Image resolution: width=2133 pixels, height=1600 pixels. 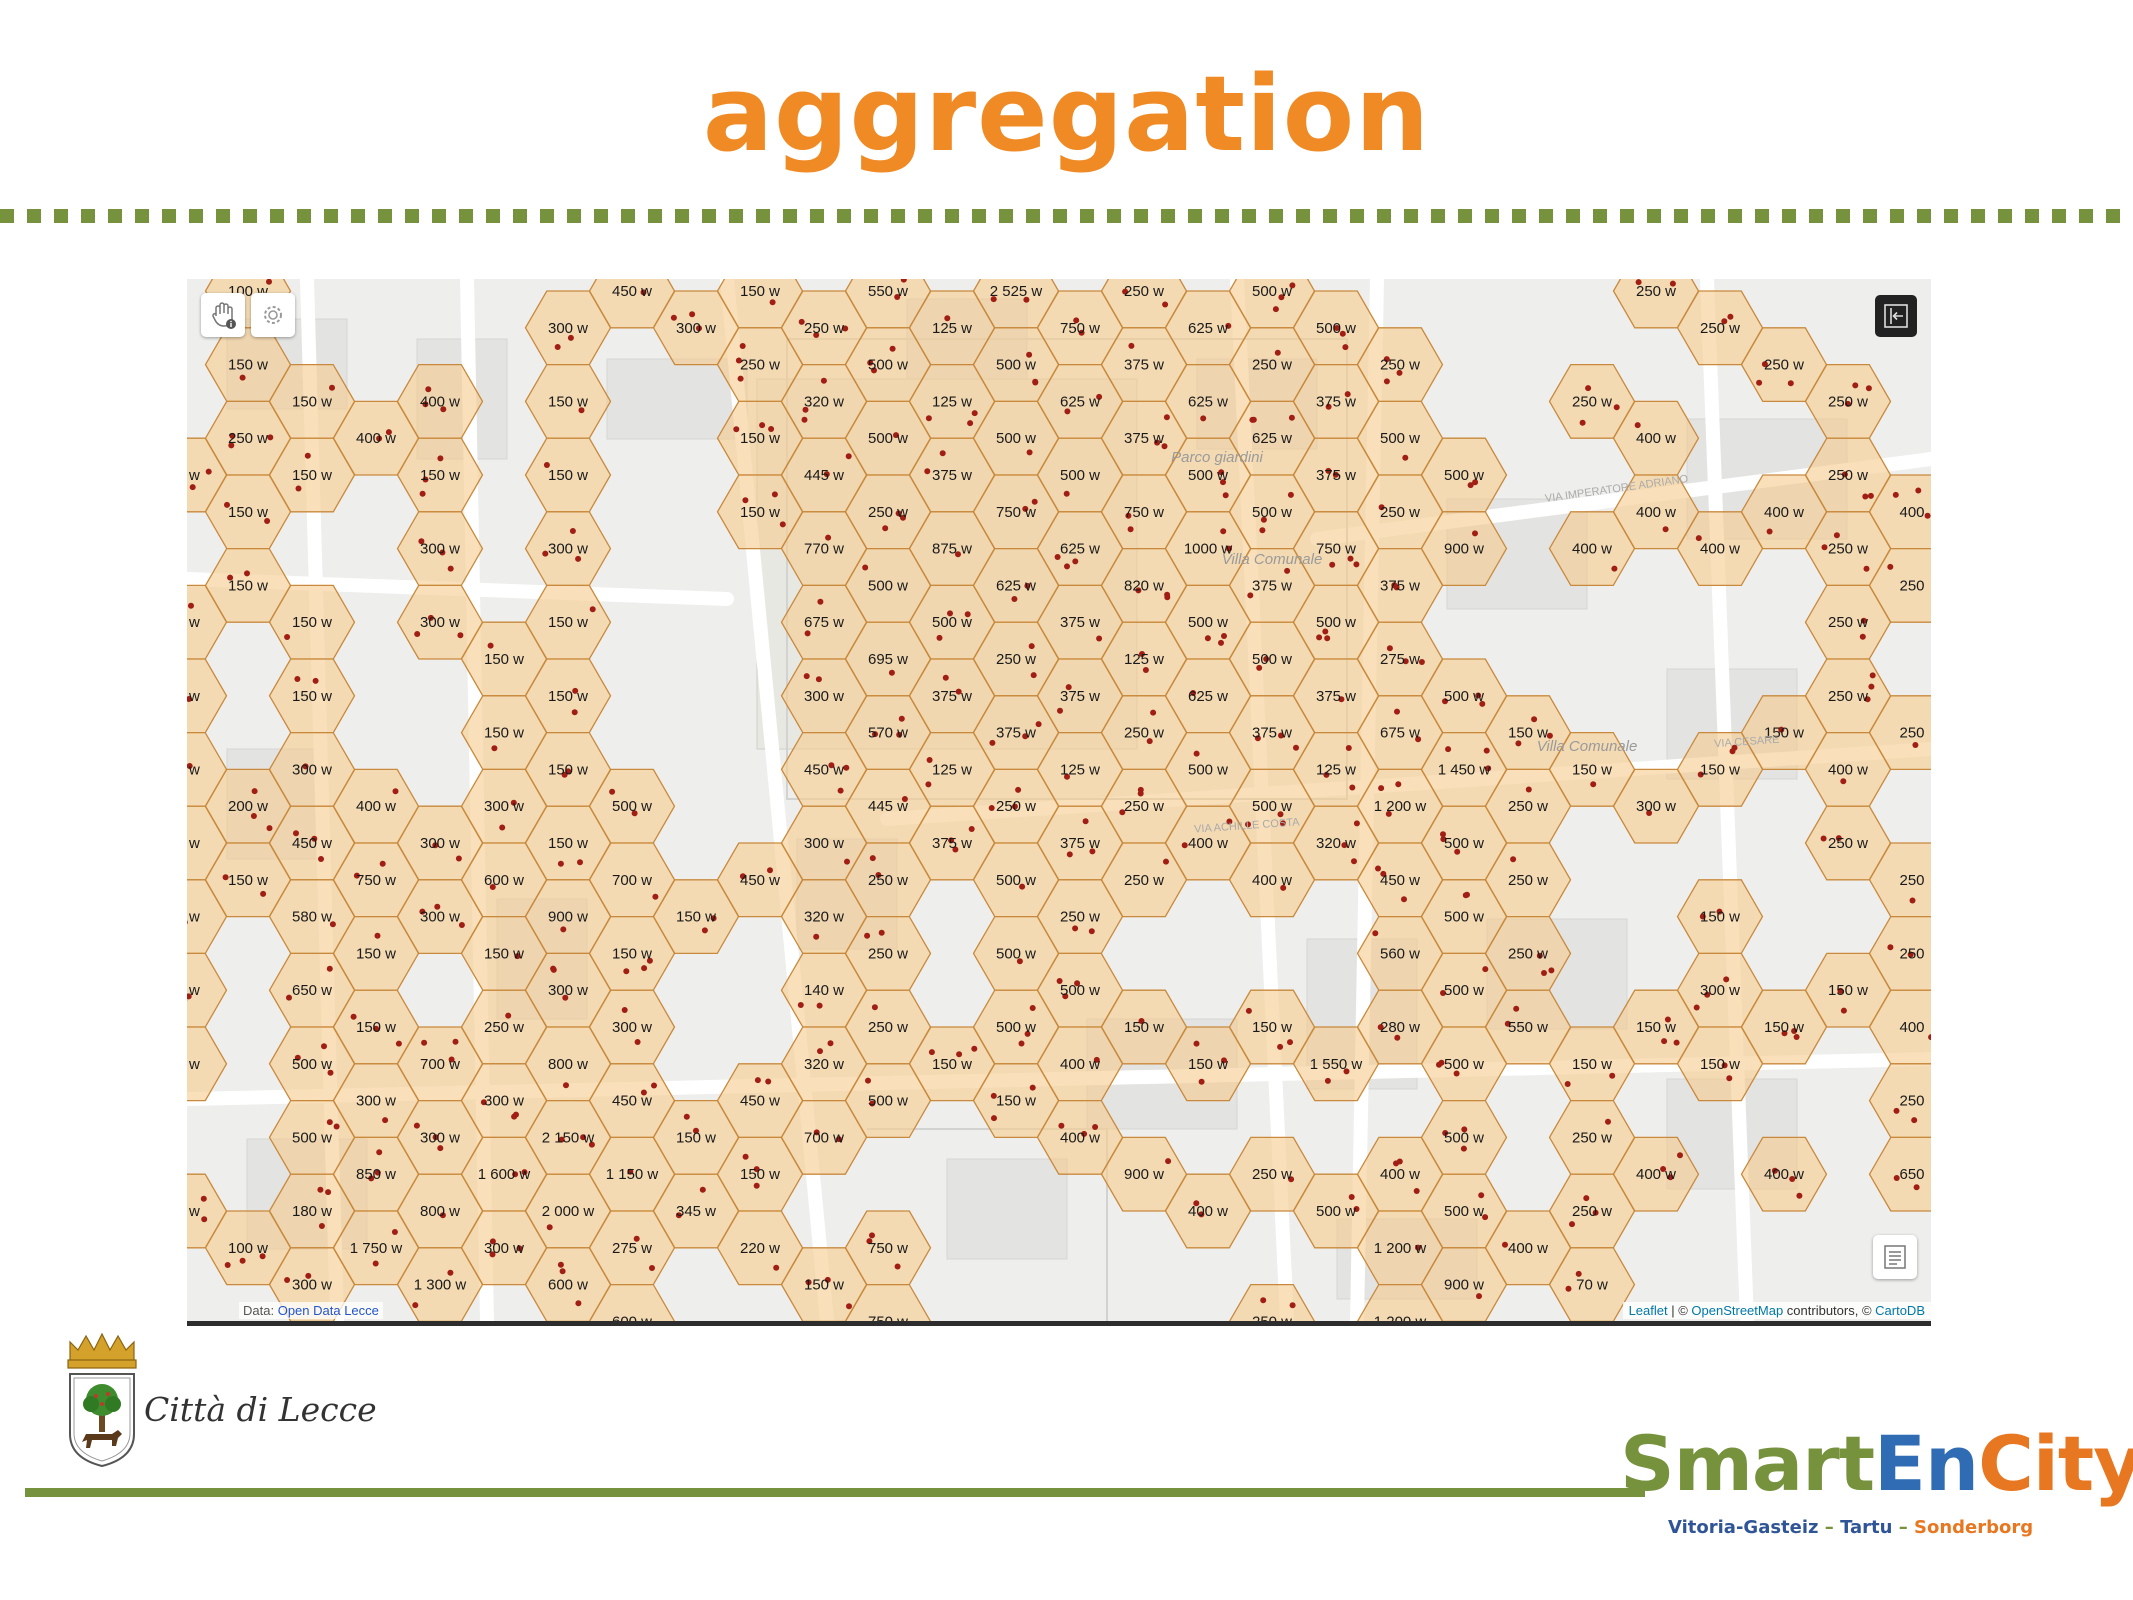 I want to click on legend-list-icon, so click(x=1895, y=1257).